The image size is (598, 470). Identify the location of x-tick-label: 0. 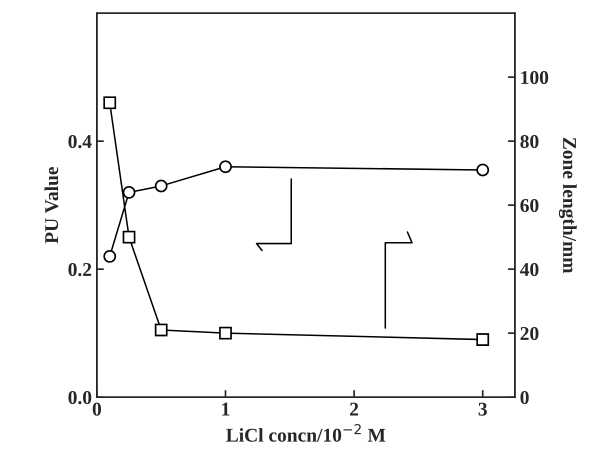
(96, 409).